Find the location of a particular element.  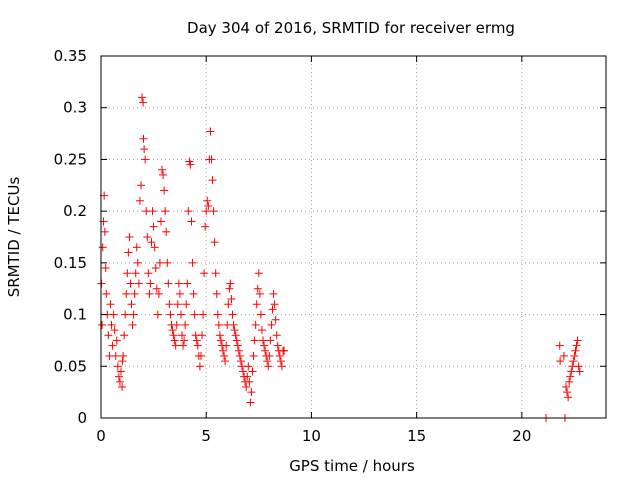

y-tick-label: 0.25 is located at coordinates (70, 159).